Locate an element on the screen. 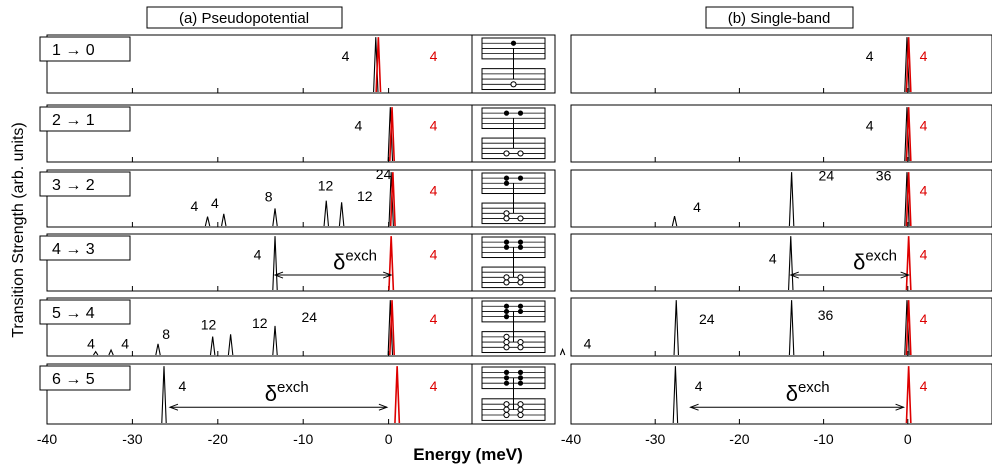 This screenshot has width=992, height=464. single-band-panel: 4 4 δexch is located at coordinates (781, 262).